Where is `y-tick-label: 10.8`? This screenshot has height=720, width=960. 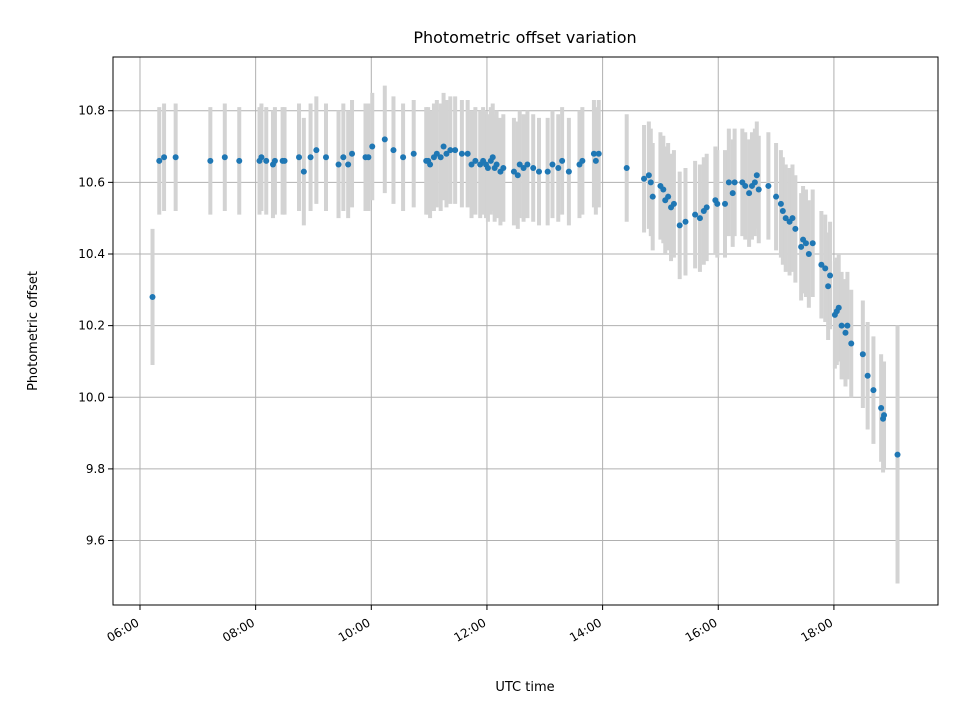
y-tick-label: 10.8 is located at coordinates (91, 111).